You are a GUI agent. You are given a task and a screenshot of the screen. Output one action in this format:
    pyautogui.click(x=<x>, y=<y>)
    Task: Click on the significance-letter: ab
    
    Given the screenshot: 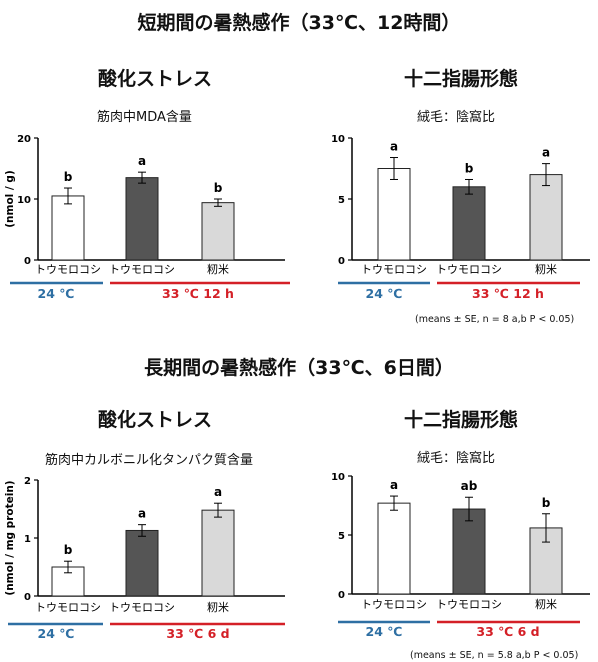 What is the action you would take?
    pyautogui.click(x=469, y=486)
    